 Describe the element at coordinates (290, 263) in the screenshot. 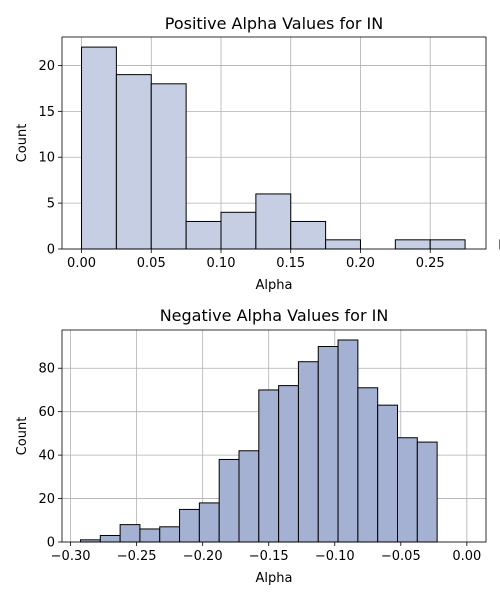

I see `positive-x-tick-label-3: 0.15` at that location.